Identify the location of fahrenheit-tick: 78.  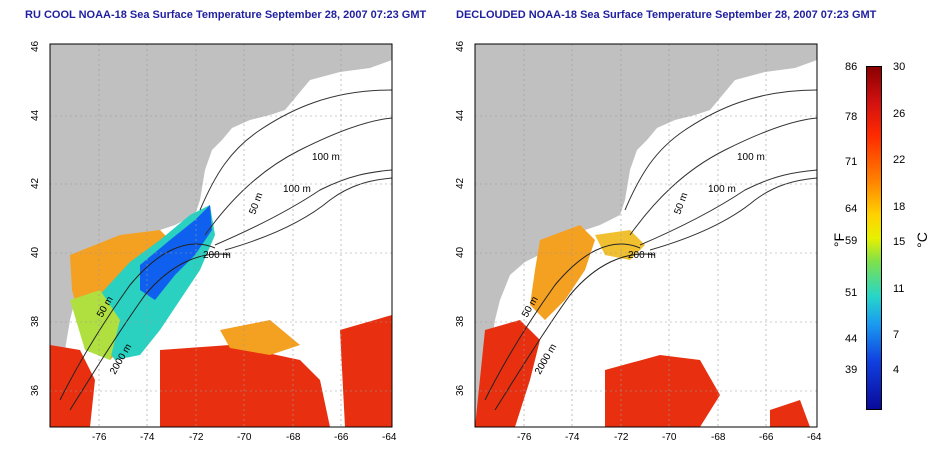
(851, 117).